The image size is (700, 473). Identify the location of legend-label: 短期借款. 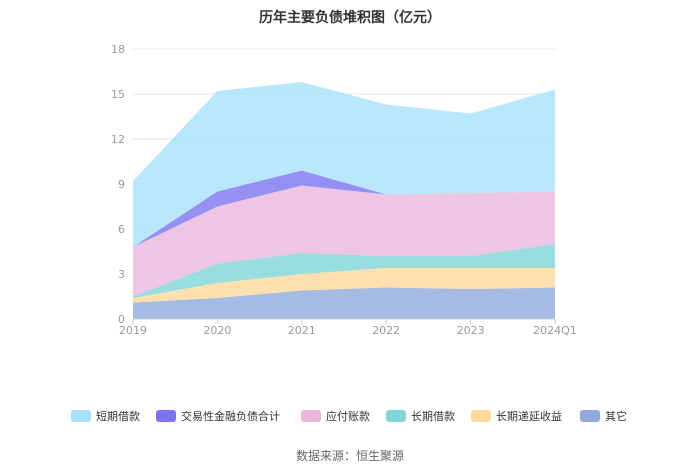
(118, 416).